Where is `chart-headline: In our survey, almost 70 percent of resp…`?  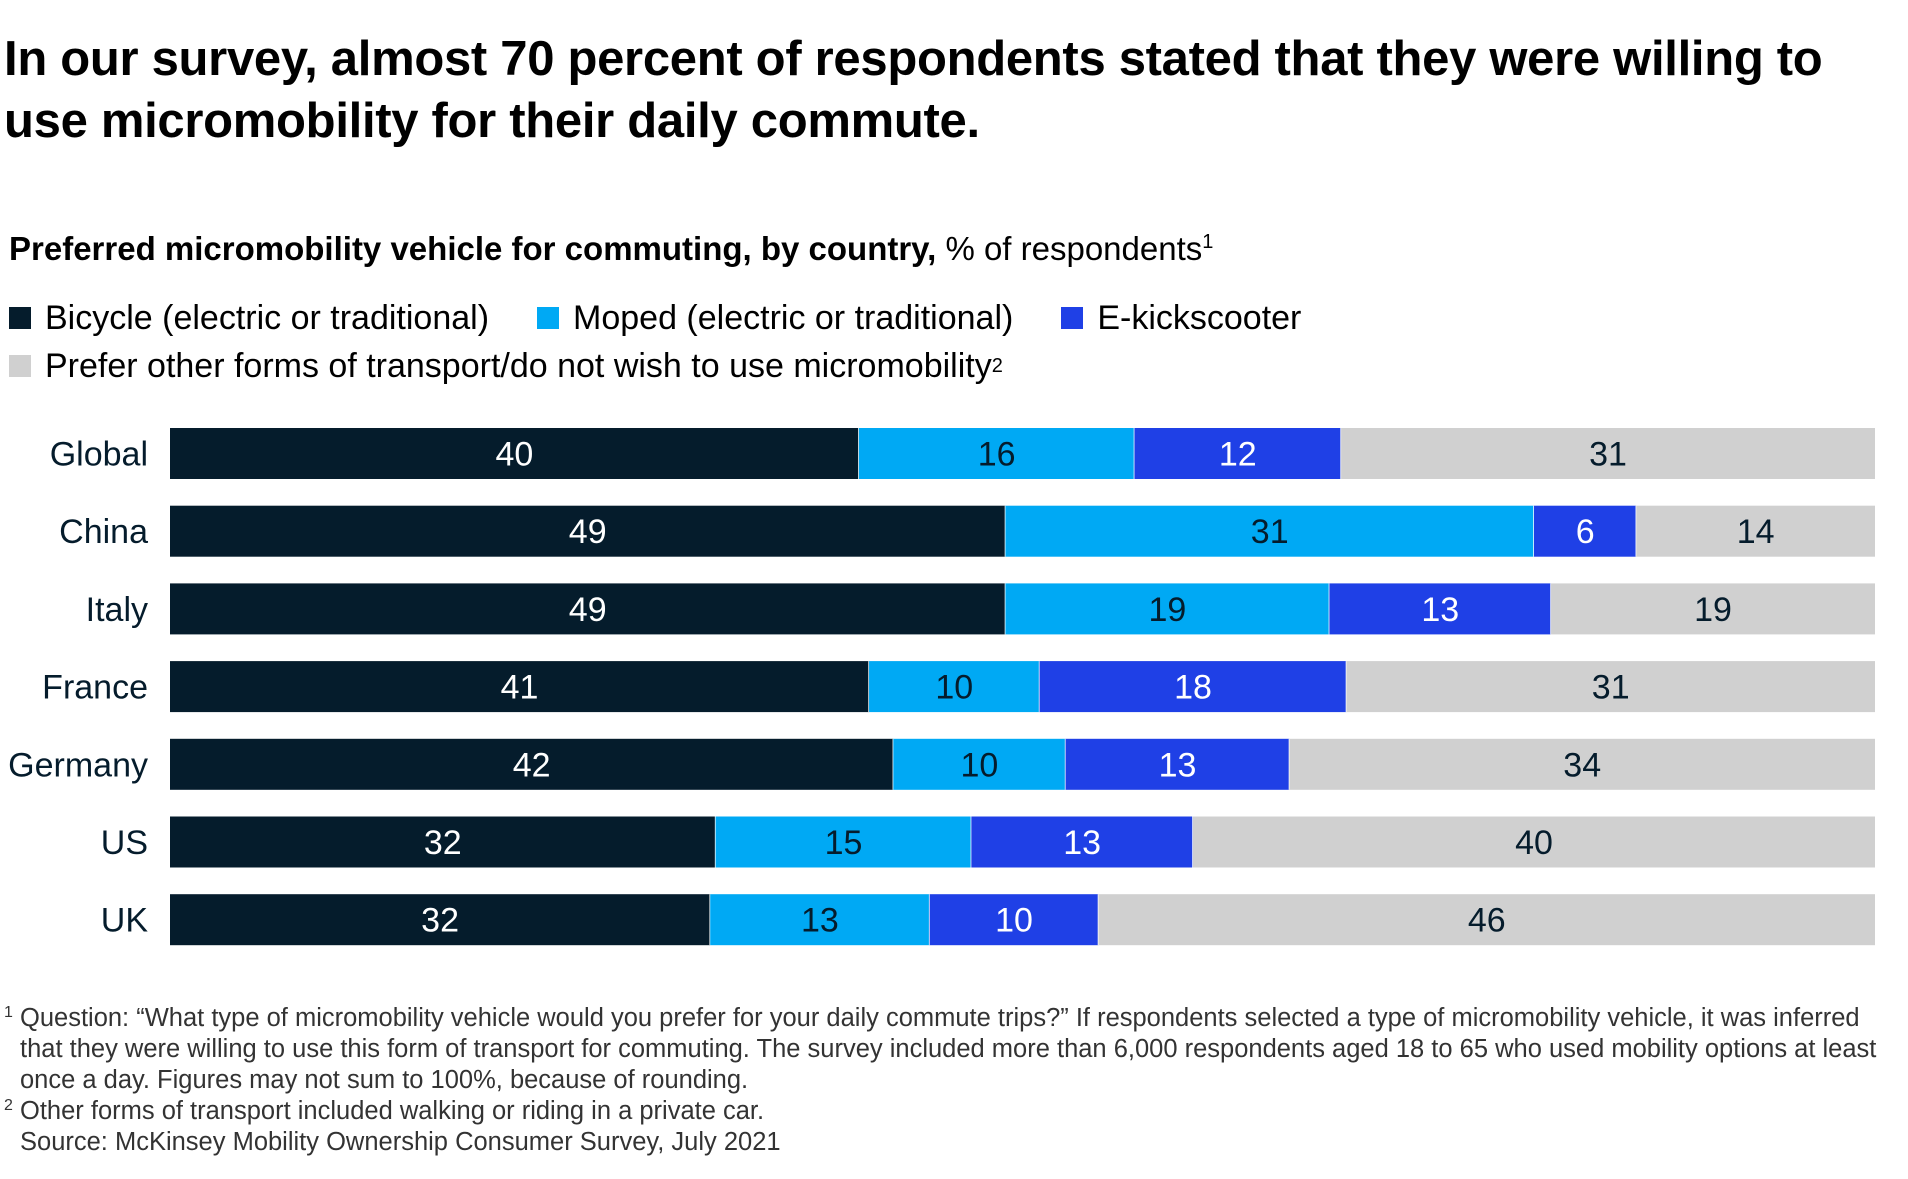
chart-headline: In our survey, almost 70 percent of resp… is located at coordinates (913, 90).